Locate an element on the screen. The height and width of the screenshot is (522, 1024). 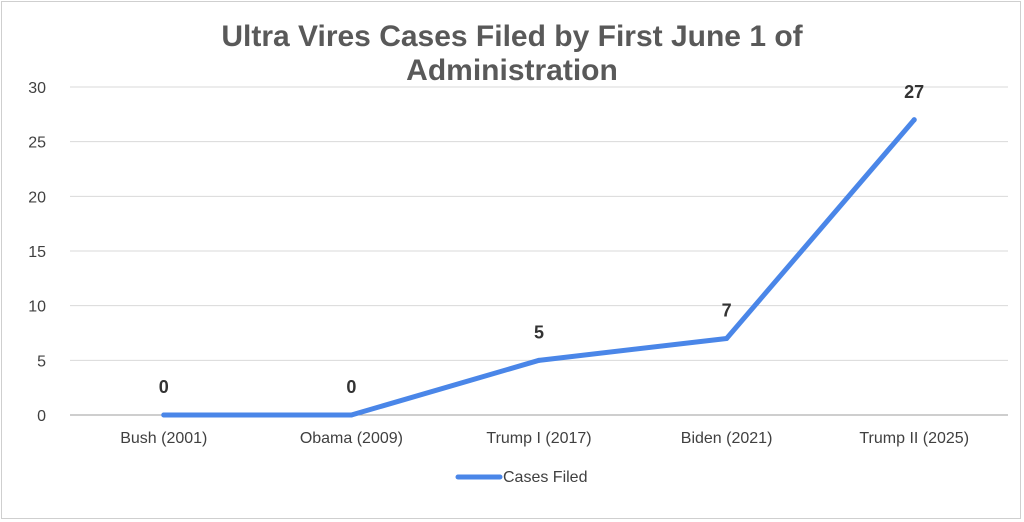
legend: Cases Filed is located at coordinates (521, 477).